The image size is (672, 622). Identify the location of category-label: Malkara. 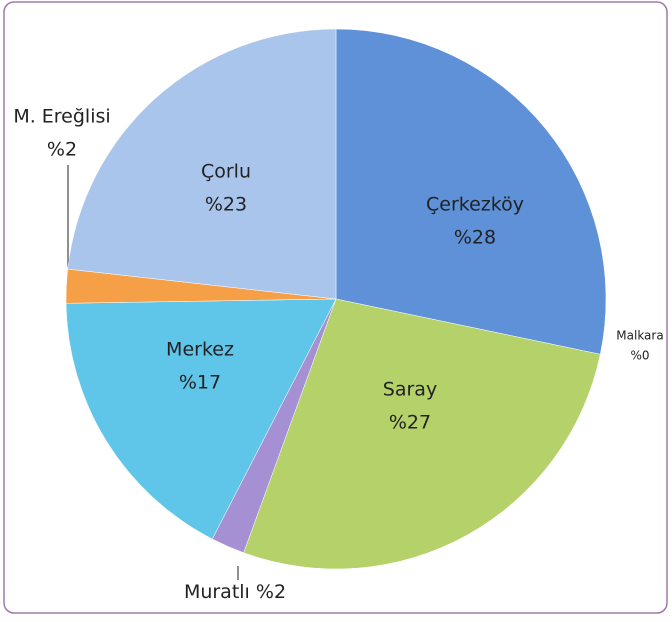
(639, 336).